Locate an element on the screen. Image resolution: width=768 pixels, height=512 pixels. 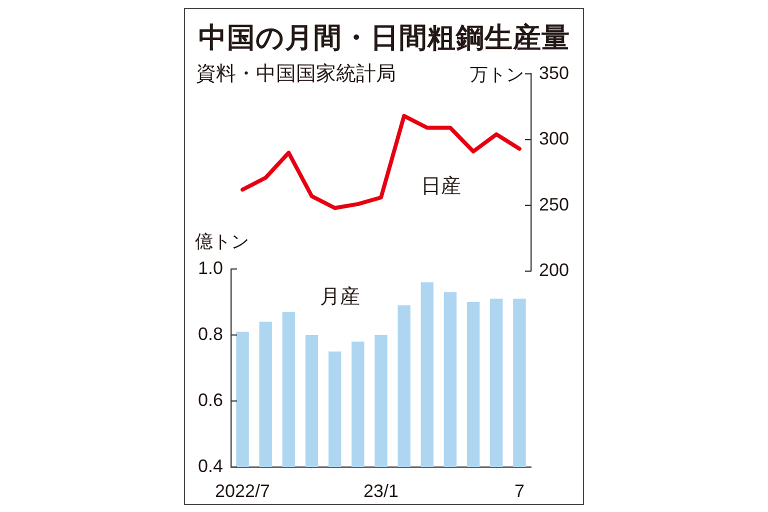
series-label: 日産 is located at coordinates (441, 186).